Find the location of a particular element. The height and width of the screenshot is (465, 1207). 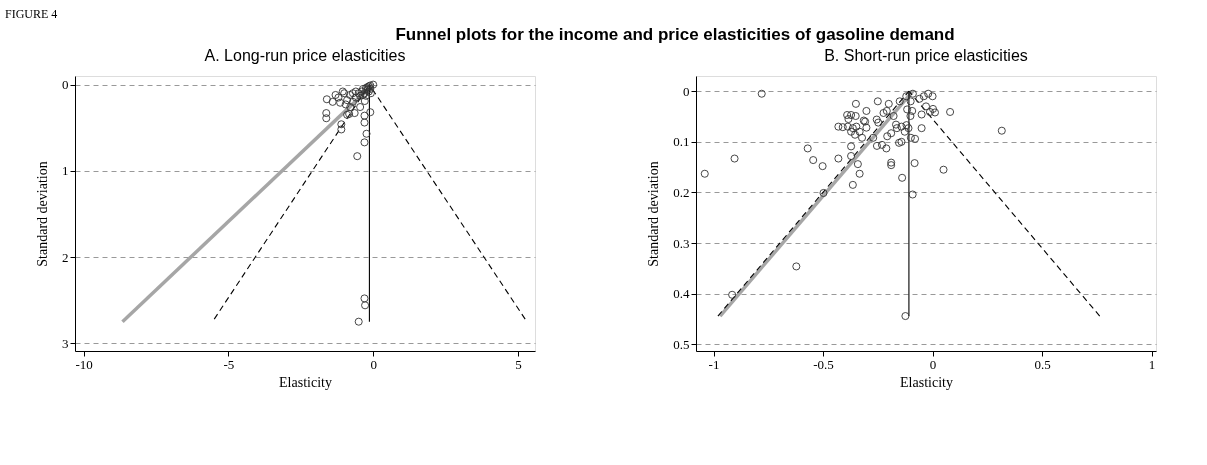

x-tick-label: 1 is located at coordinates (1152, 364).